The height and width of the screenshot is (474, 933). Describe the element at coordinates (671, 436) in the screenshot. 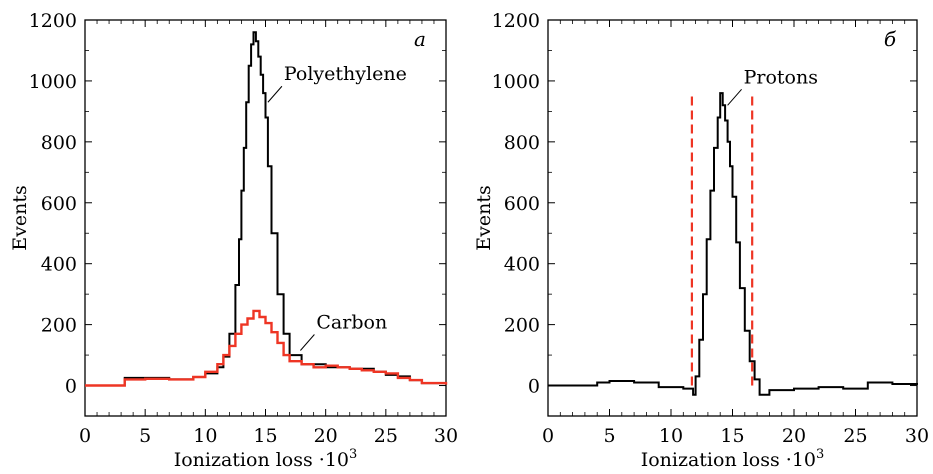

I see `x-tick-label-b: 10` at that location.